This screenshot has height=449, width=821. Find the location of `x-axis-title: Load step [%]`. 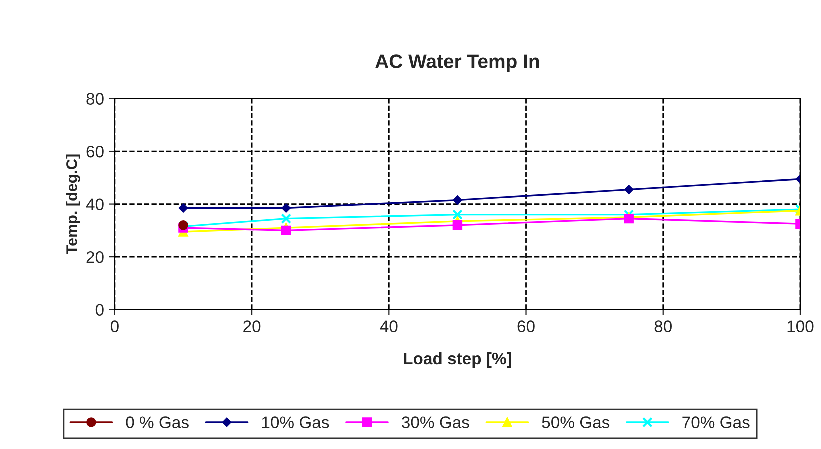

x-axis-title: Load step [%] is located at coordinates (458, 360).